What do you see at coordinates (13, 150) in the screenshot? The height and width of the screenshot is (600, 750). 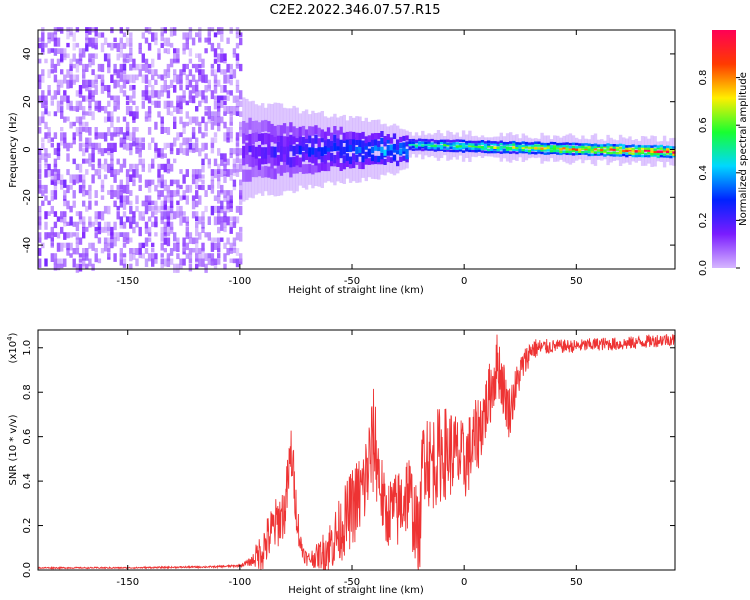 I see `spectrogram-y-label: Frequency (Hz)` at bounding box center [13, 150].